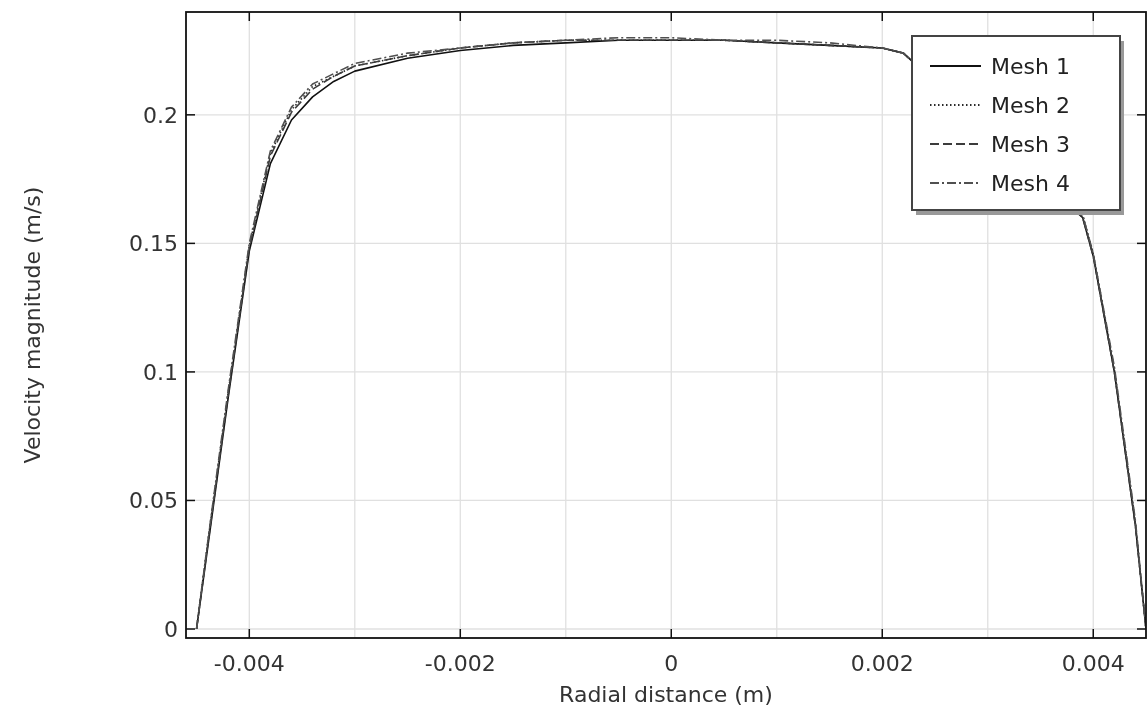  I want to click on y-tick-label: 0.1, so click(160, 372).